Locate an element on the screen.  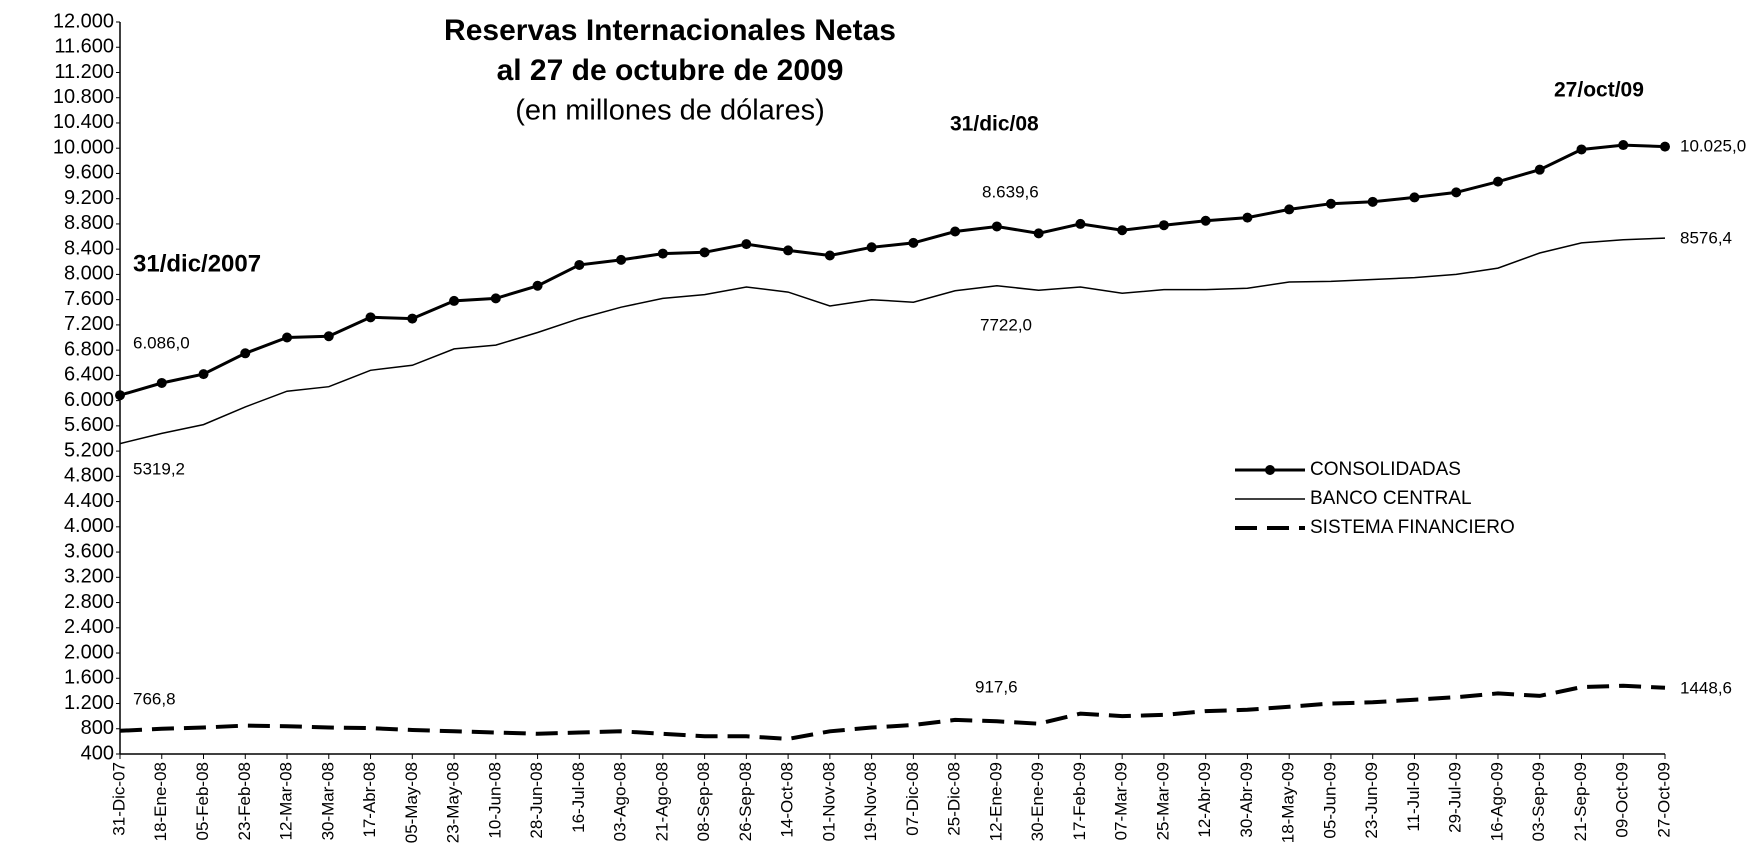
chart-title: Reservas Internacionales Netas is located at coordinates (670, 30).